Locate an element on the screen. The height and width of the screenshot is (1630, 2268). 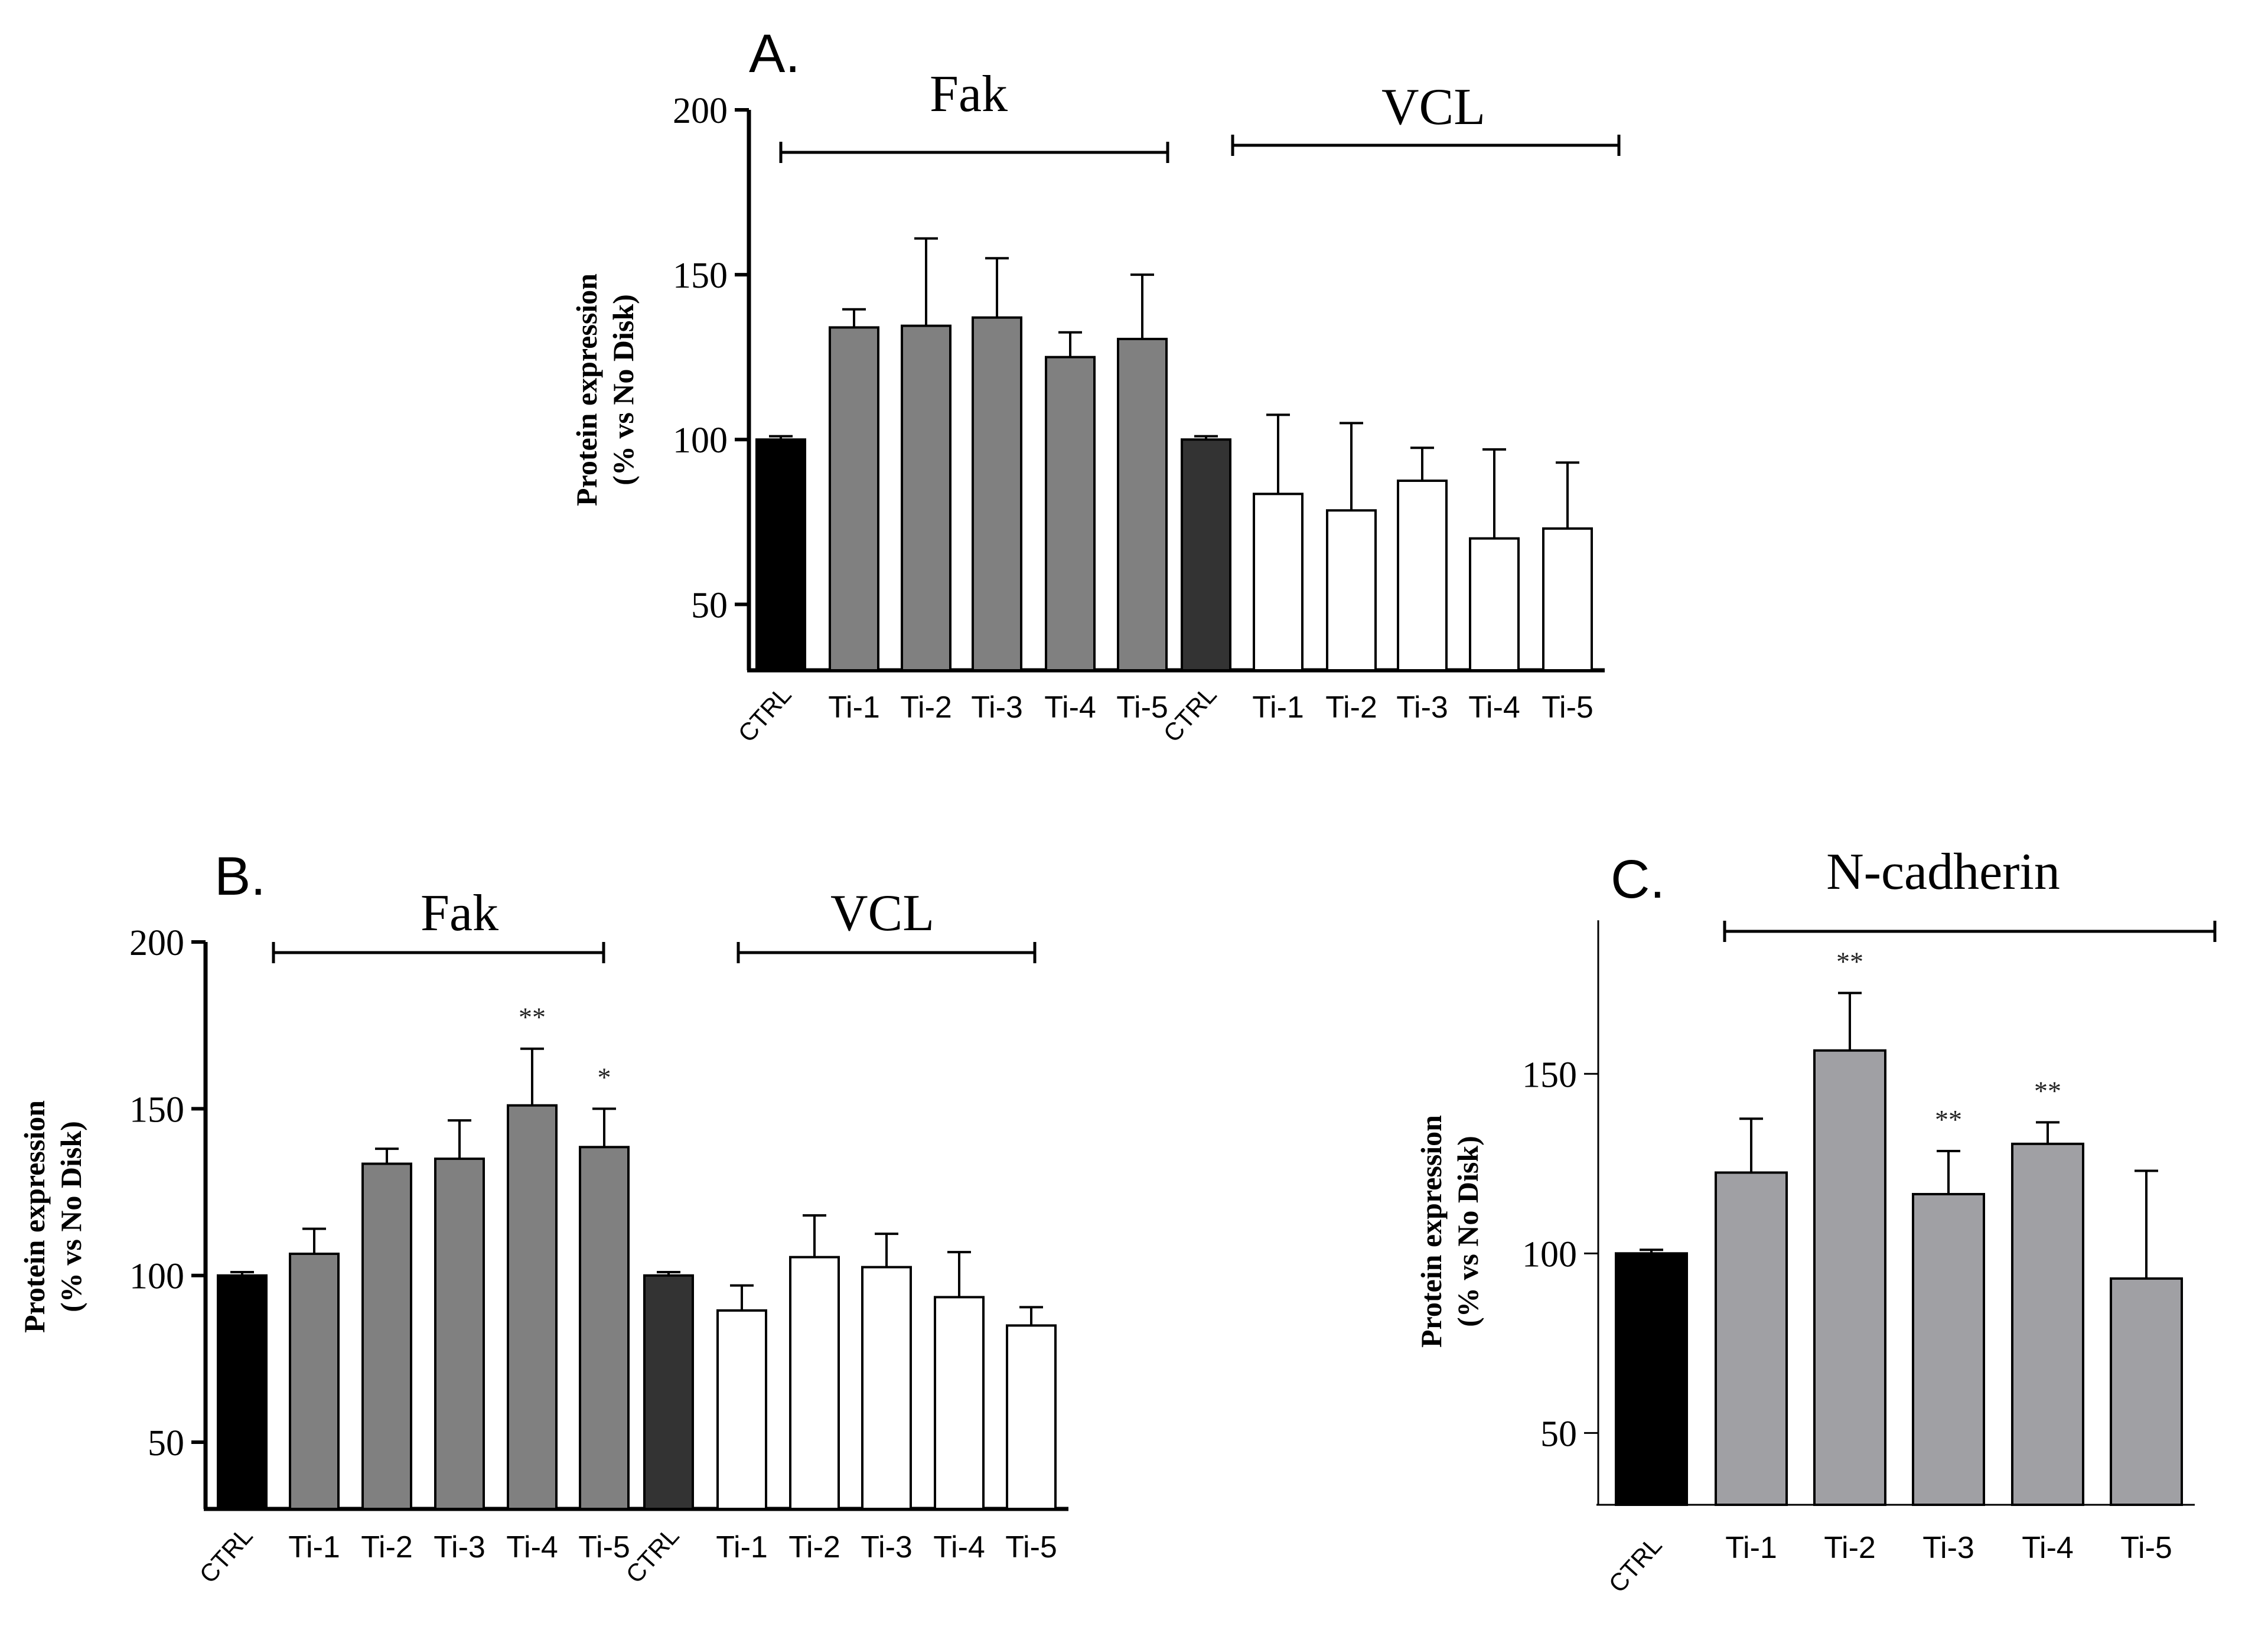
group-label: N-cadherin is located at coordinates (1943, 872).